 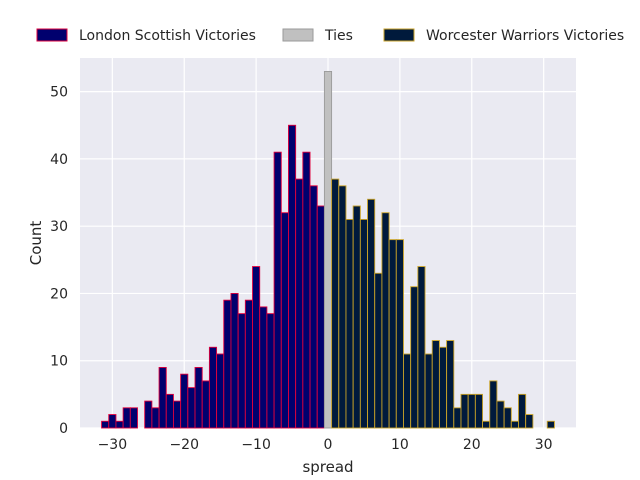 I want to click on y-tick-label: 20, so click(x=59, y=294).